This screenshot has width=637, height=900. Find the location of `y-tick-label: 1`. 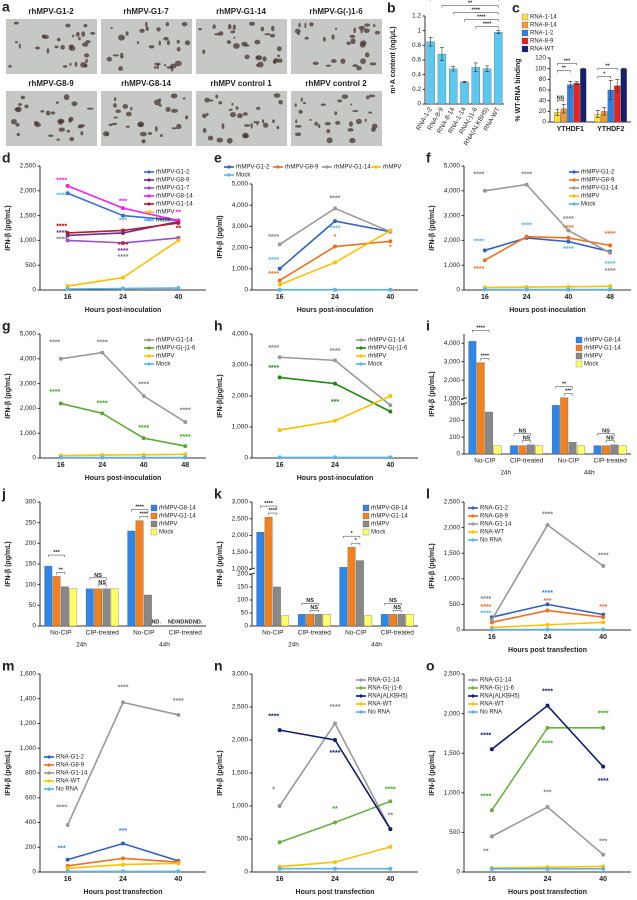

y-tick-label: 1 is located at coordinates (419, 30).